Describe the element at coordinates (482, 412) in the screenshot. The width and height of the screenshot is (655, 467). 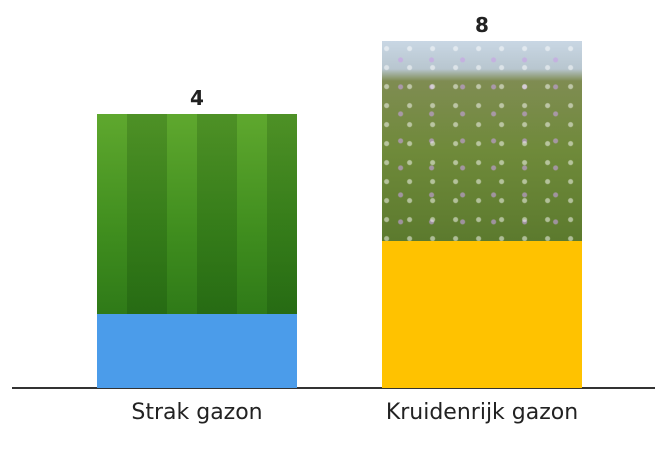
I see `category-label: Kruidenrijk gazon` at that location.